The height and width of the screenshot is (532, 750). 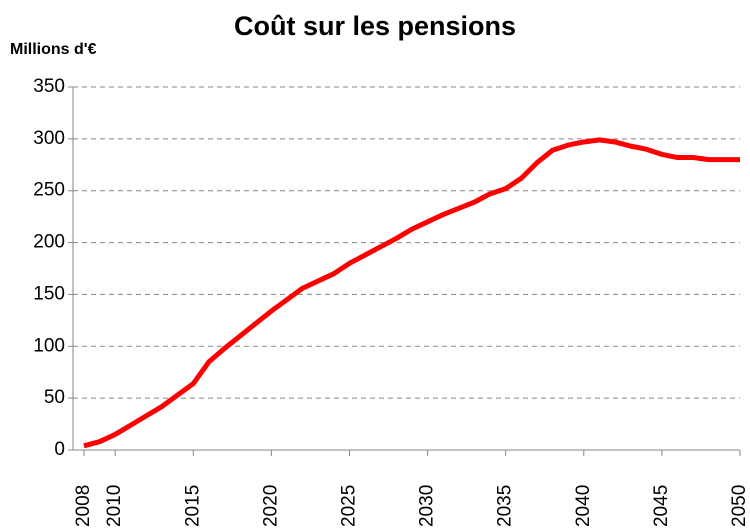 What do you see at coordinates (53, 49) in the screenshot?
I see `y-axis-label: Millions d'€` at bounding box center [53, 49].